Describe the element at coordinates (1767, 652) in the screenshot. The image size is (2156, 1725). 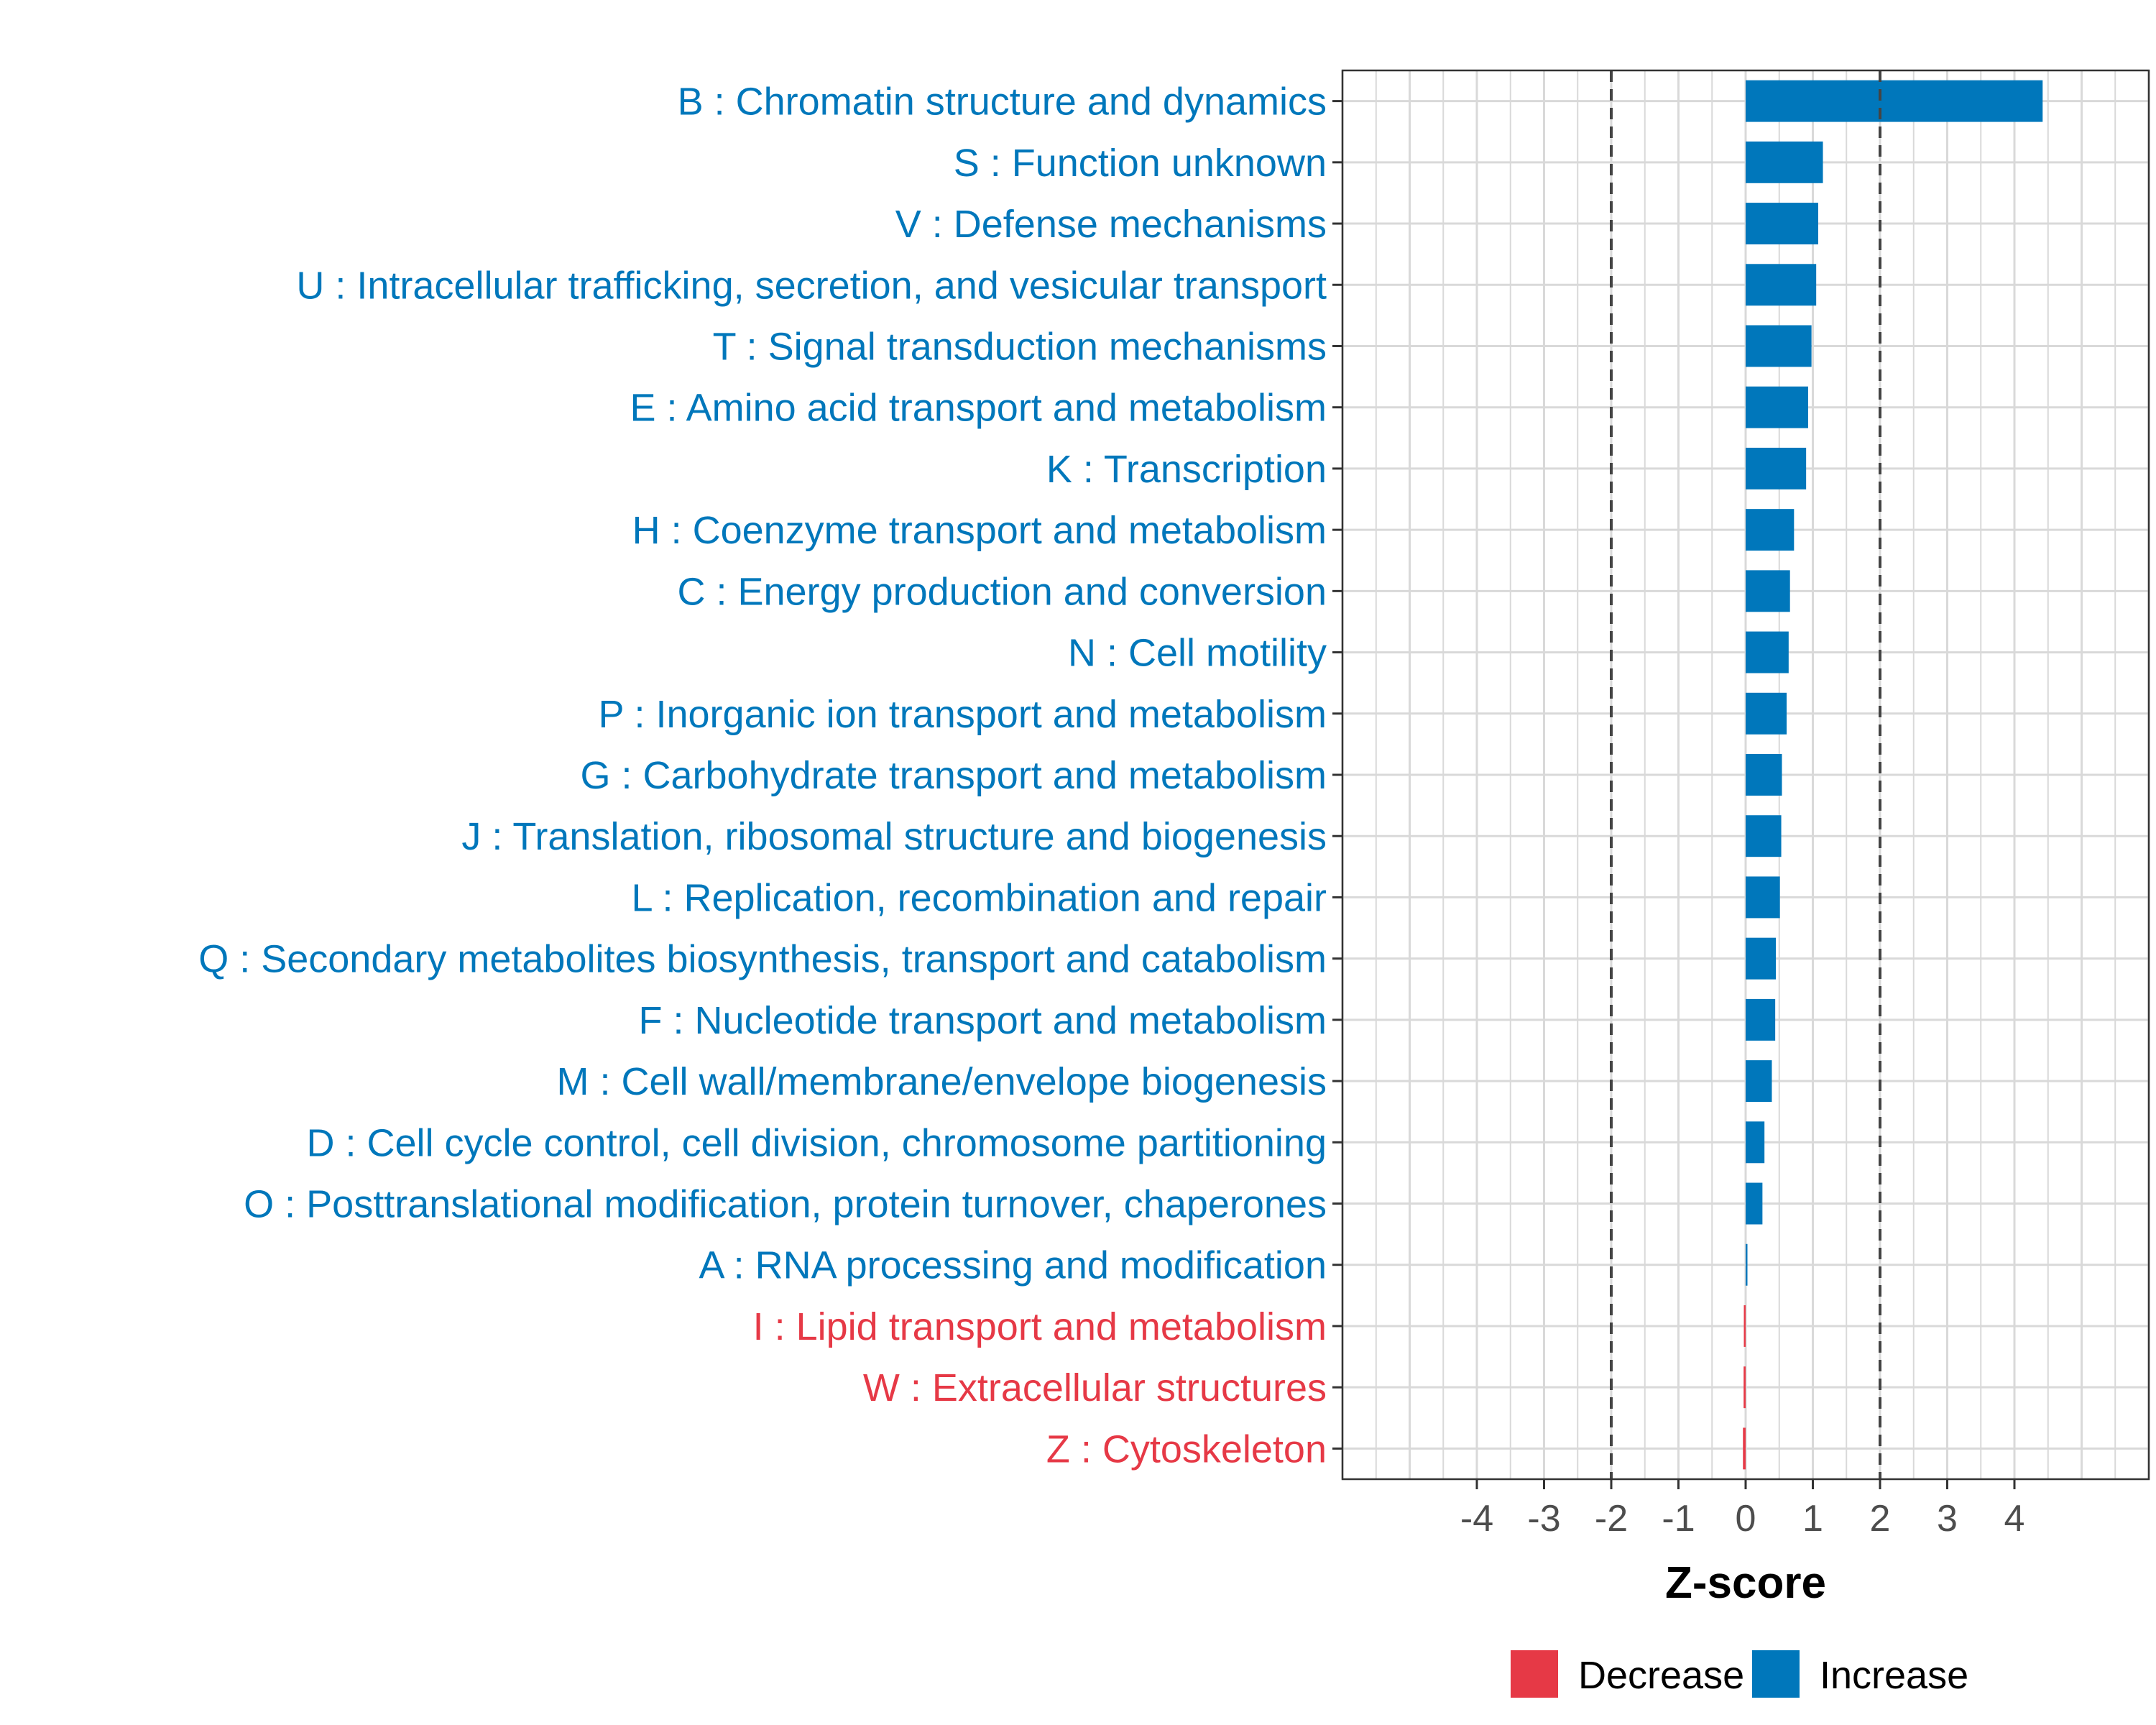
I see `bar-n` at that location.